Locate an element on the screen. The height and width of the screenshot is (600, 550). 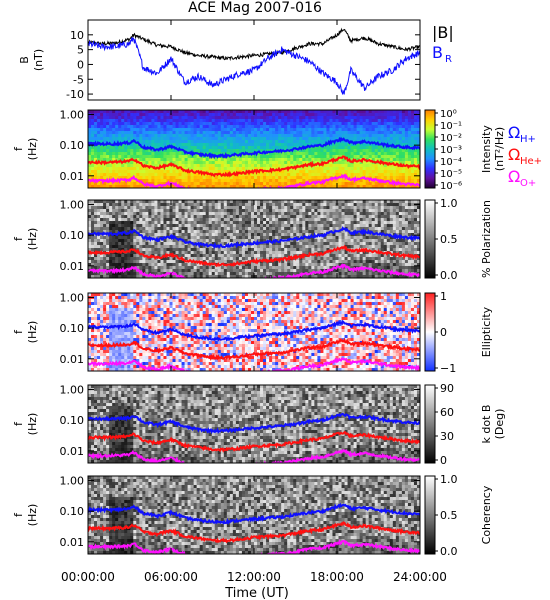
colorbar-unit: (nT²/Hz) is located at coordinates (499, 149).